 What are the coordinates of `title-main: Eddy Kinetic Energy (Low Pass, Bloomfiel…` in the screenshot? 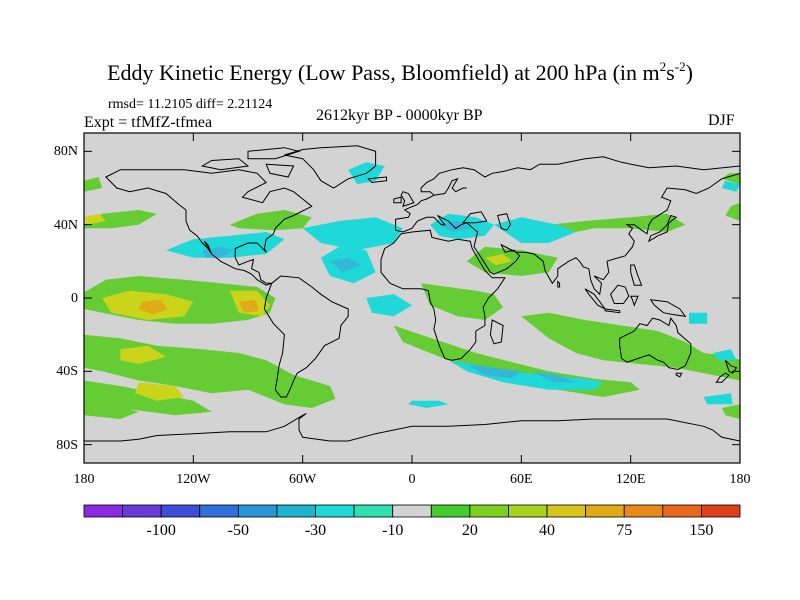 It's located at (383, 72).